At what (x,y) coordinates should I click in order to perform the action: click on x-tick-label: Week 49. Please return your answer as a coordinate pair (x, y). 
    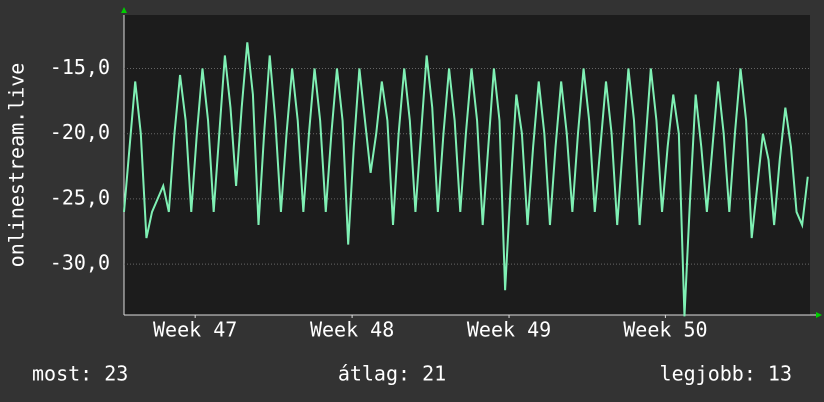
    Looking at the image, I should click on (509, 330).